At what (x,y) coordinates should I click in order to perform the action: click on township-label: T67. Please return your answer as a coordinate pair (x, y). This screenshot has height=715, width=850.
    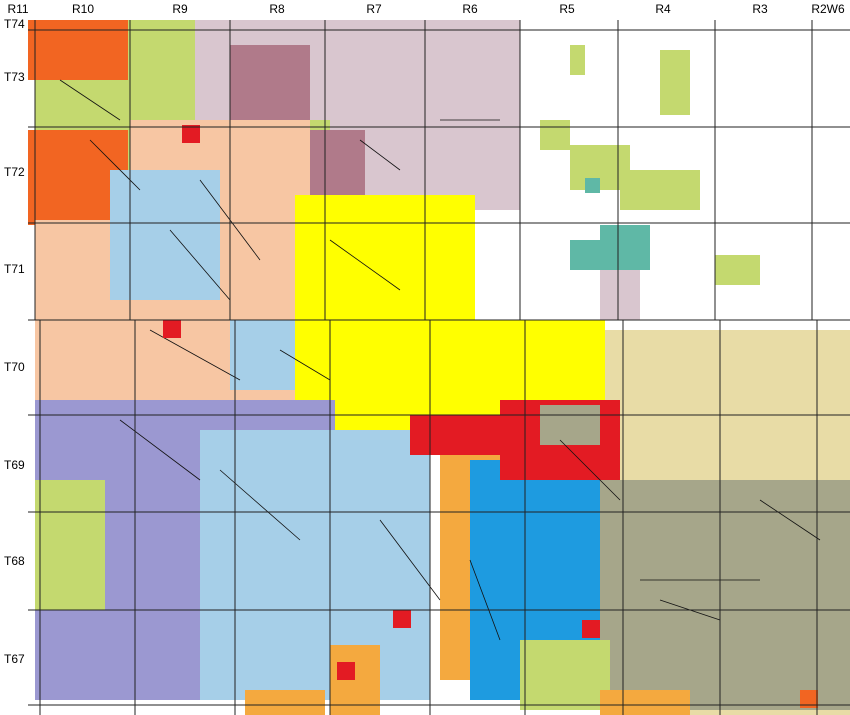
    Looking at the image, I should click on (14, 659).